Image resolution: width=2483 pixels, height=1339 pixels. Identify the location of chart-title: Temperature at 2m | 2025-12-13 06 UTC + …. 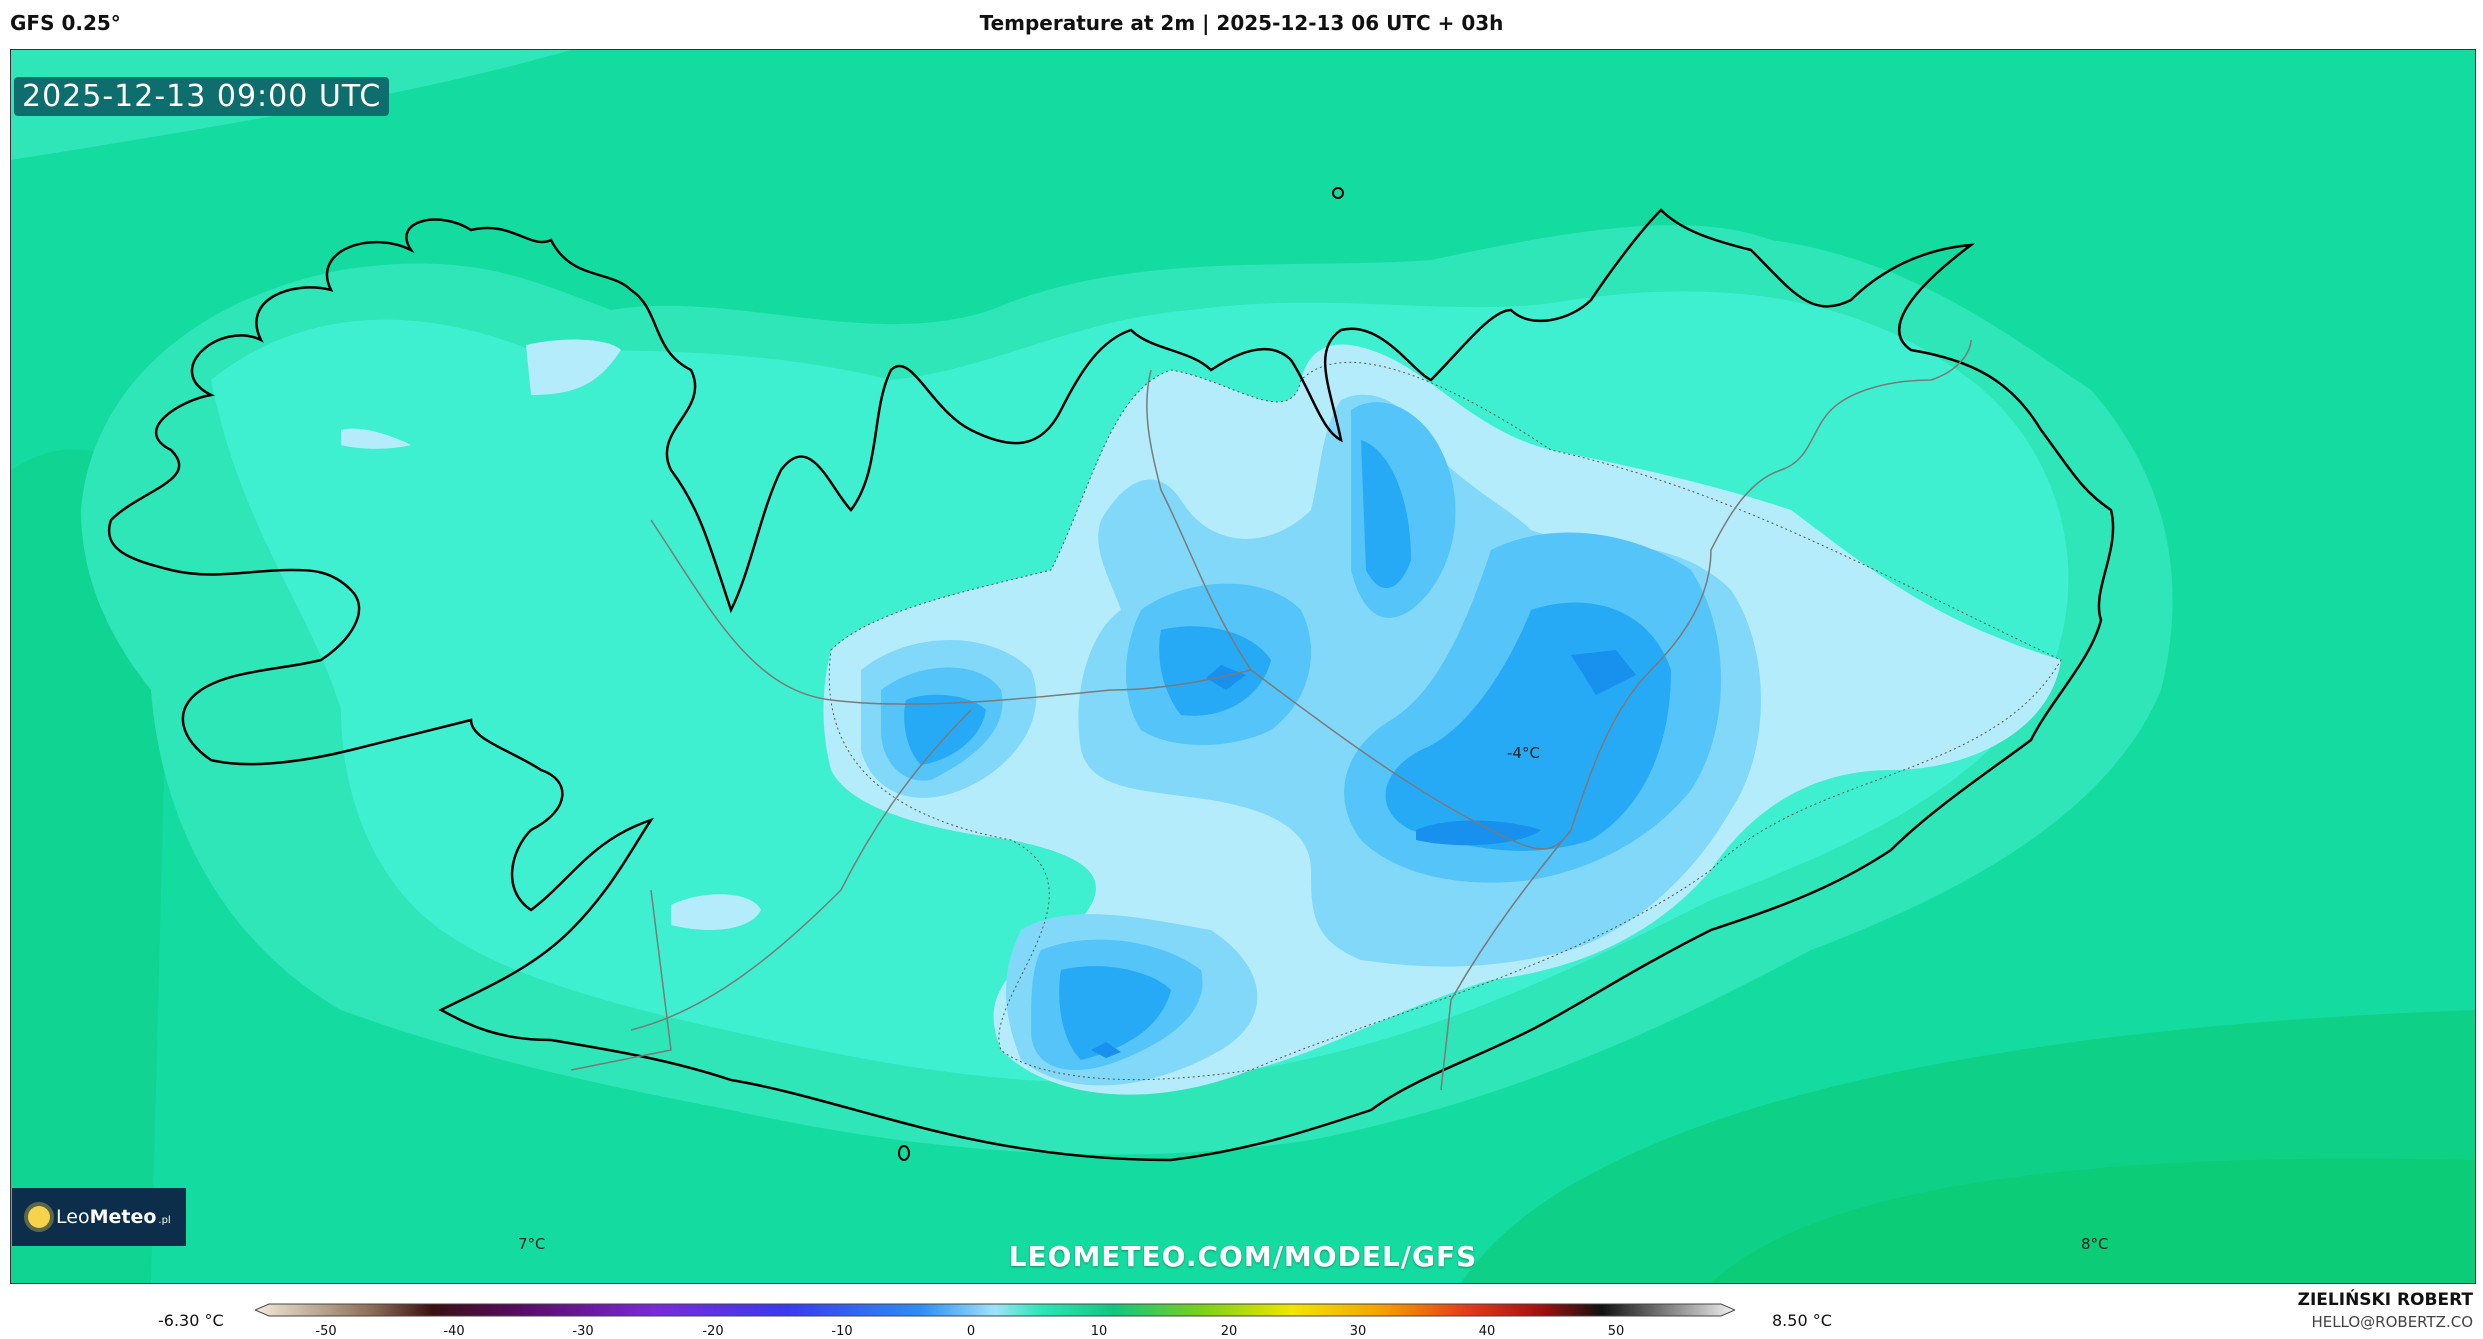
(1241, 23).